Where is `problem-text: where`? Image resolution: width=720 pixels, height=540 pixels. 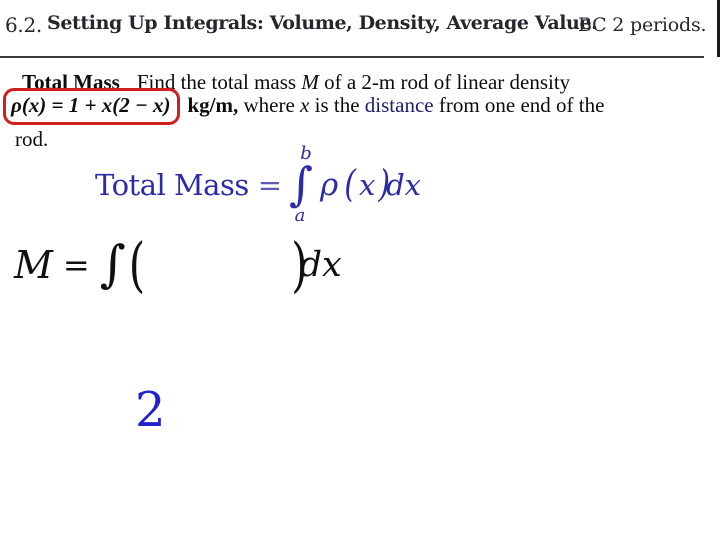
problem-text: where is located at coordinates (269, 105).